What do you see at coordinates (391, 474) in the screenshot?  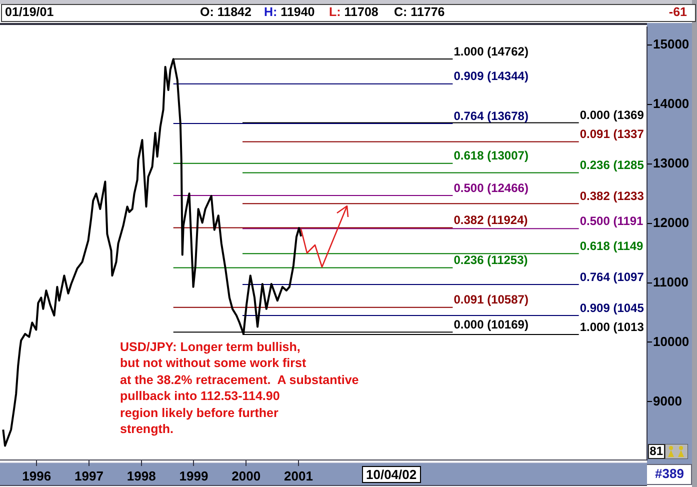 I see `text: 10/04/02` at bounding box center [391, 474].